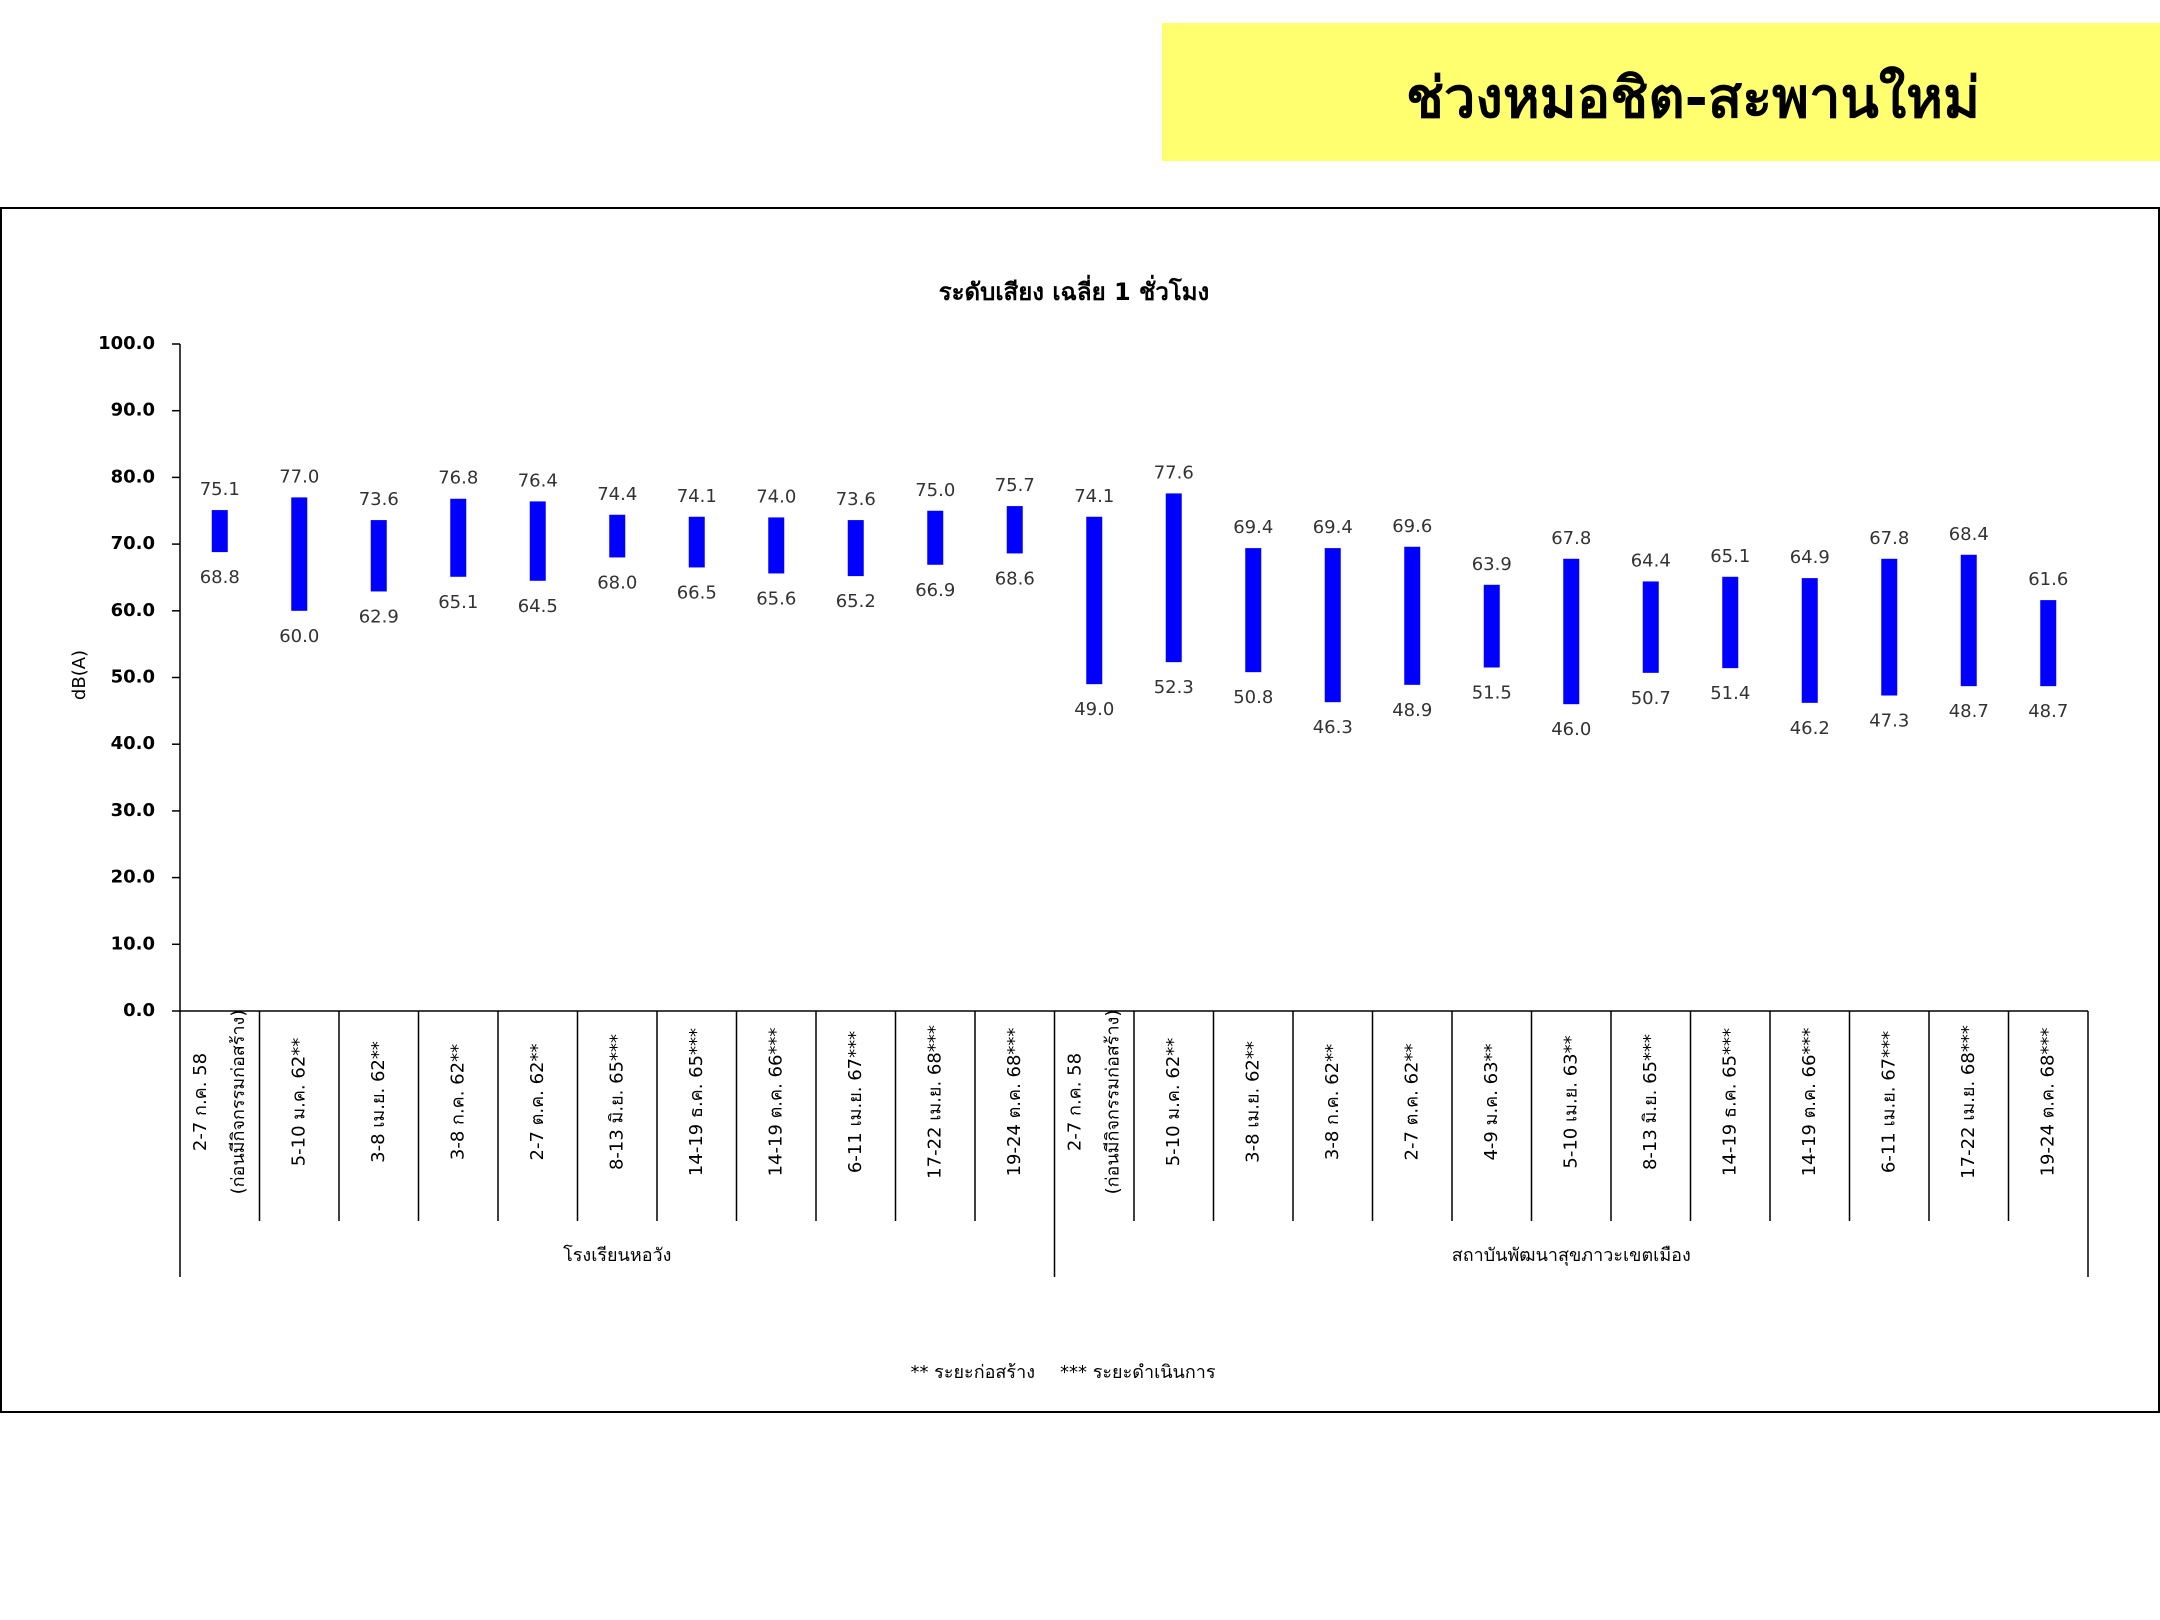 The image size is (2160, 1620). What do you see at coordinates (1969, 534) in the screenshot?
I see `high-label: 68.4` at bounding box center [1969, 534].